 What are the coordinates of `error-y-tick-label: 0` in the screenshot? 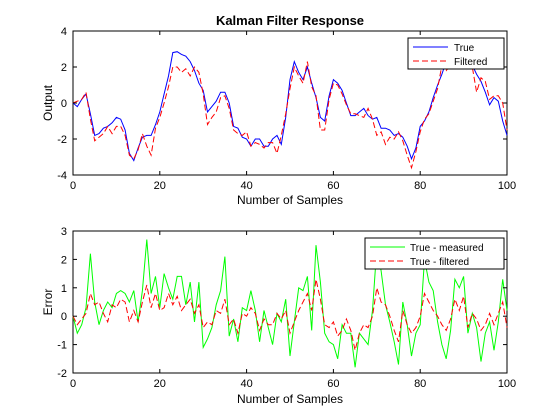 It's located at (64, 317).